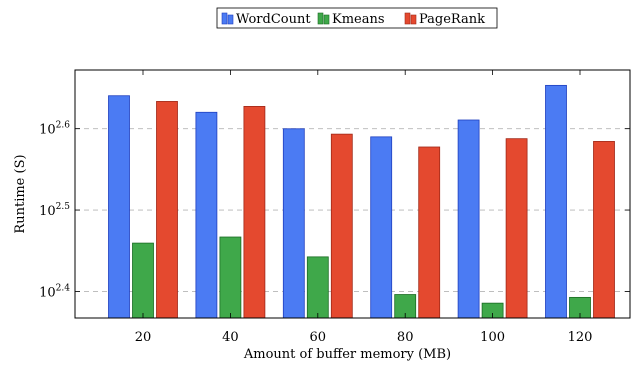 This screenshot has width=632, height=368. Describe the element at coordinates (347, 354) in the screenshot. I see `x-axis-label: Amount of buffer memory (MB)` at that location.